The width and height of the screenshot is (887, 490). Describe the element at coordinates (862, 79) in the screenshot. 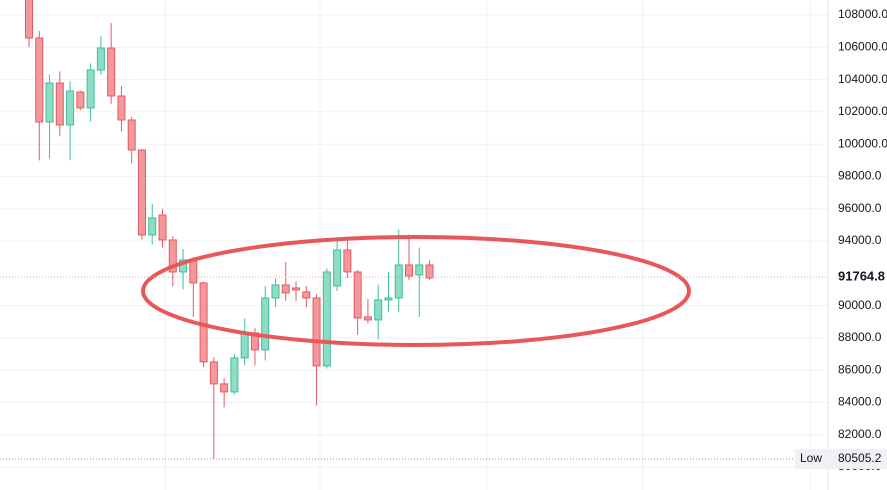

I see `y-tick-label: 104000.0` at that location.